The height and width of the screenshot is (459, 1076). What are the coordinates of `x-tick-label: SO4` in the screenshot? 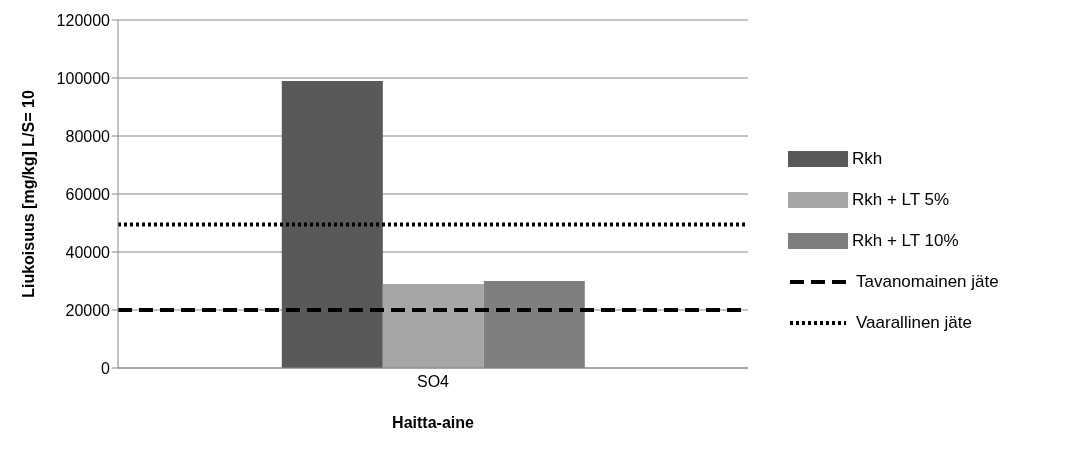 It's located at (433, 382).